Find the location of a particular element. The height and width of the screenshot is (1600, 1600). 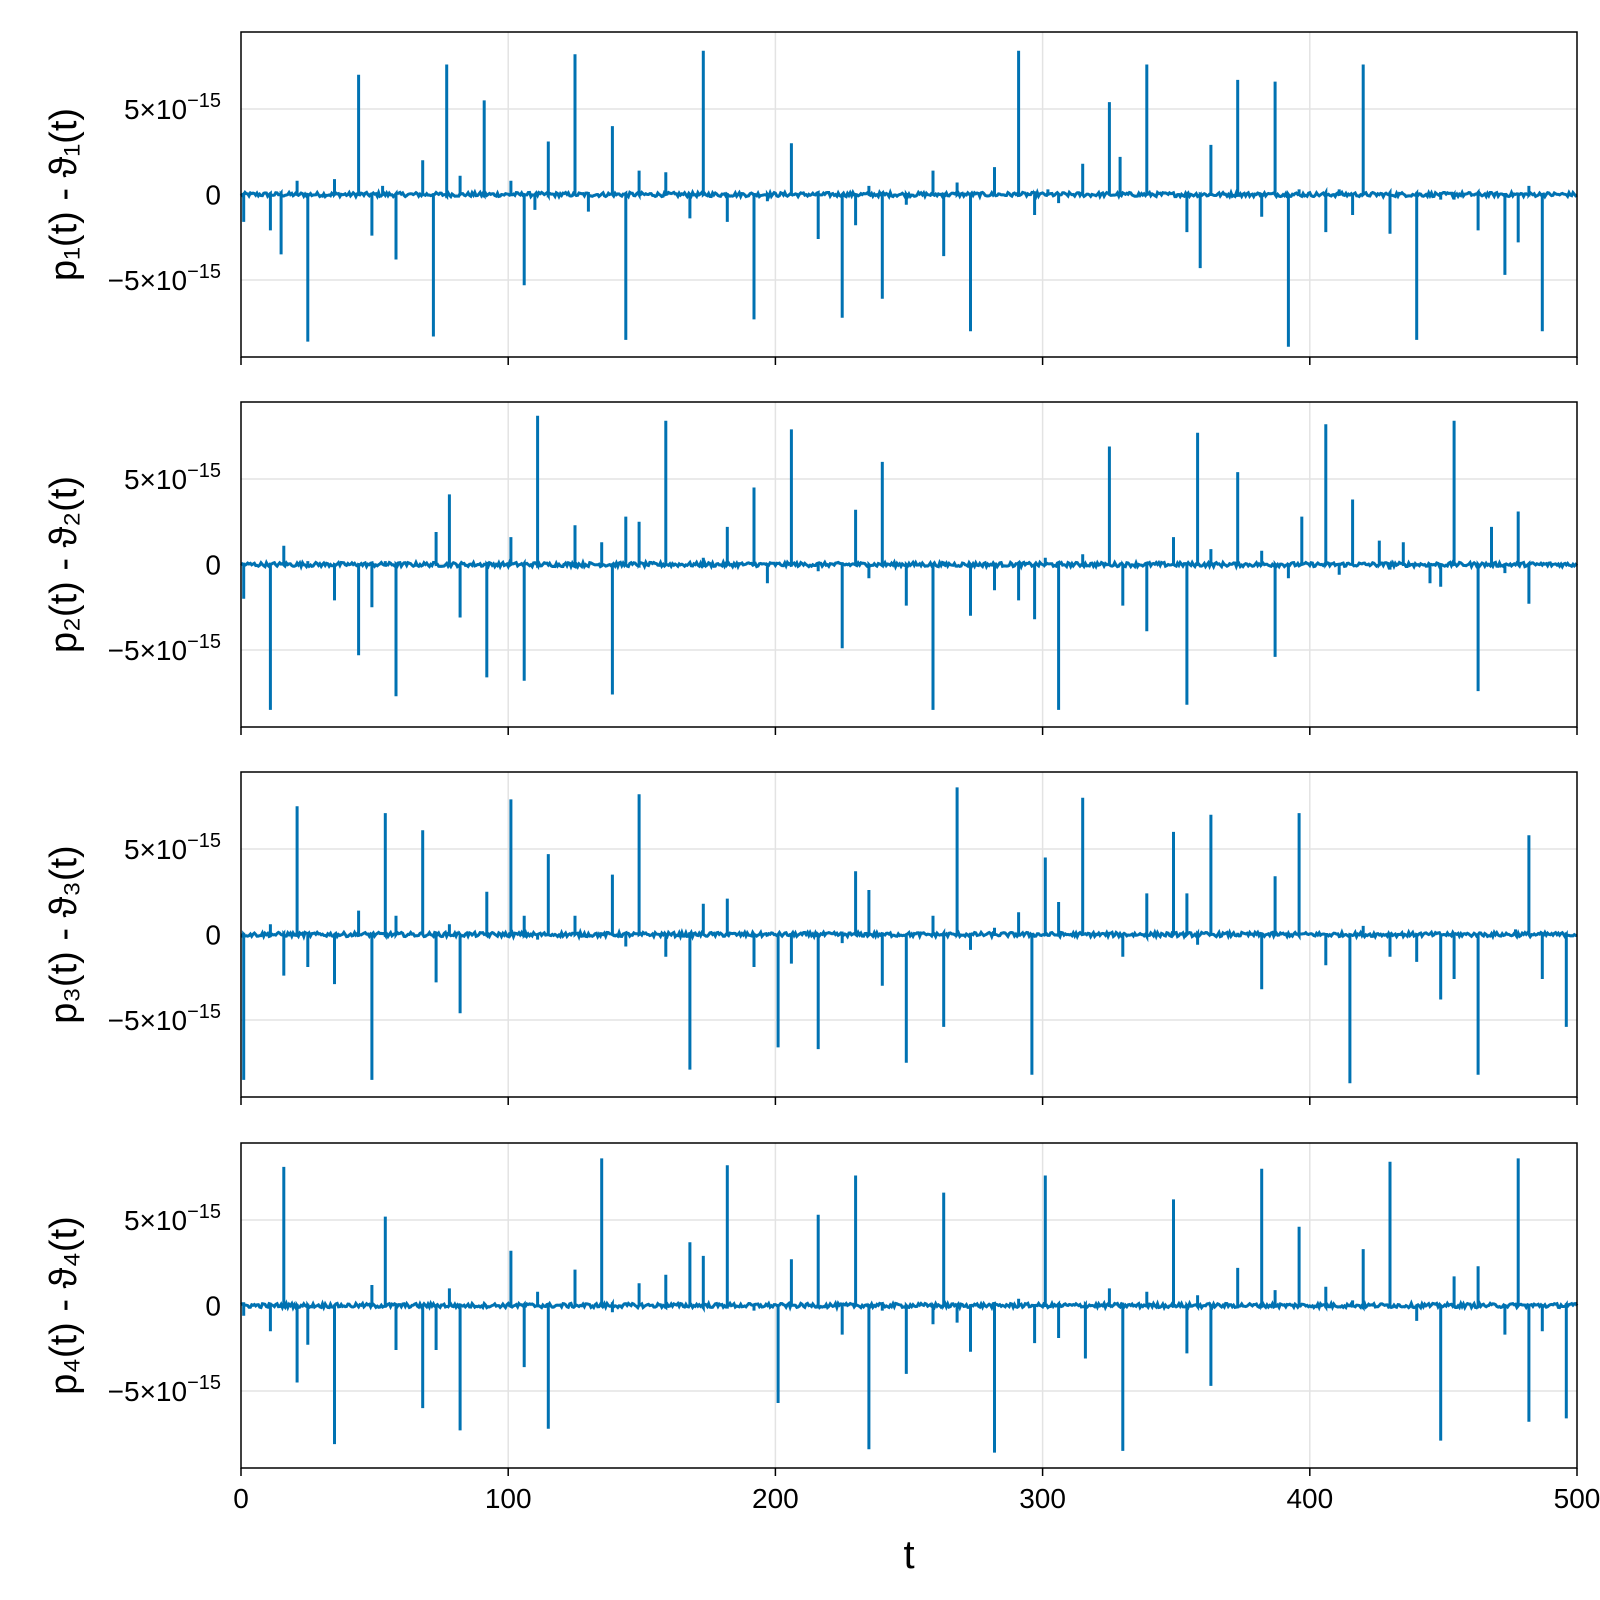

x-tick-label-0: 0 is located at coordinates (241, 1498).